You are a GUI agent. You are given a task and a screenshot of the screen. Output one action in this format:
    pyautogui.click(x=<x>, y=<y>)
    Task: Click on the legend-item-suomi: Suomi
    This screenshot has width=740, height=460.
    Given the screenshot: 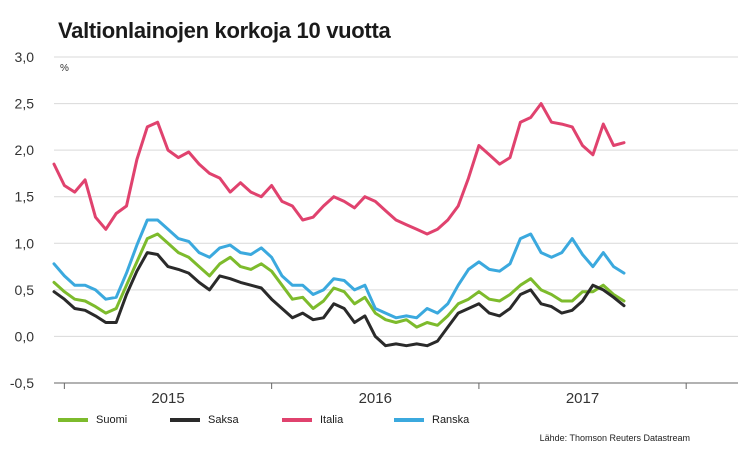 What is the action you would take?
    pyautogui.click(x=114, y=420)
    